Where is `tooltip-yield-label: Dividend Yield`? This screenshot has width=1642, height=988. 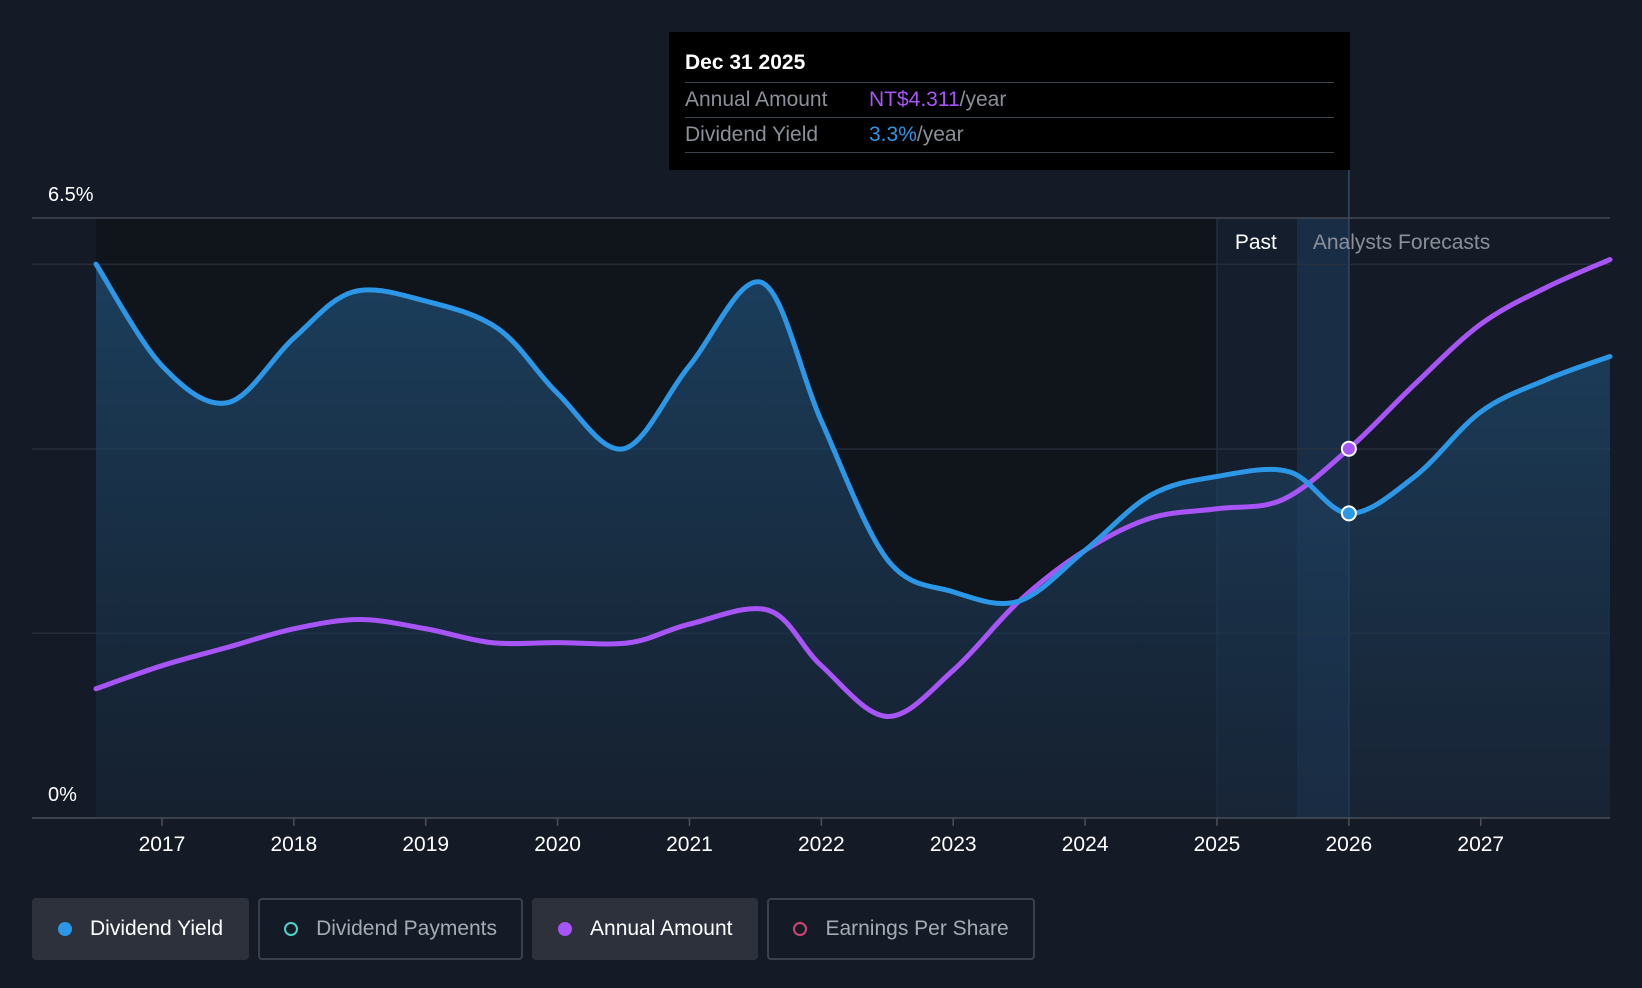
tooltip-yield-label: Dividend Yield is located at coordinates (752, 134).